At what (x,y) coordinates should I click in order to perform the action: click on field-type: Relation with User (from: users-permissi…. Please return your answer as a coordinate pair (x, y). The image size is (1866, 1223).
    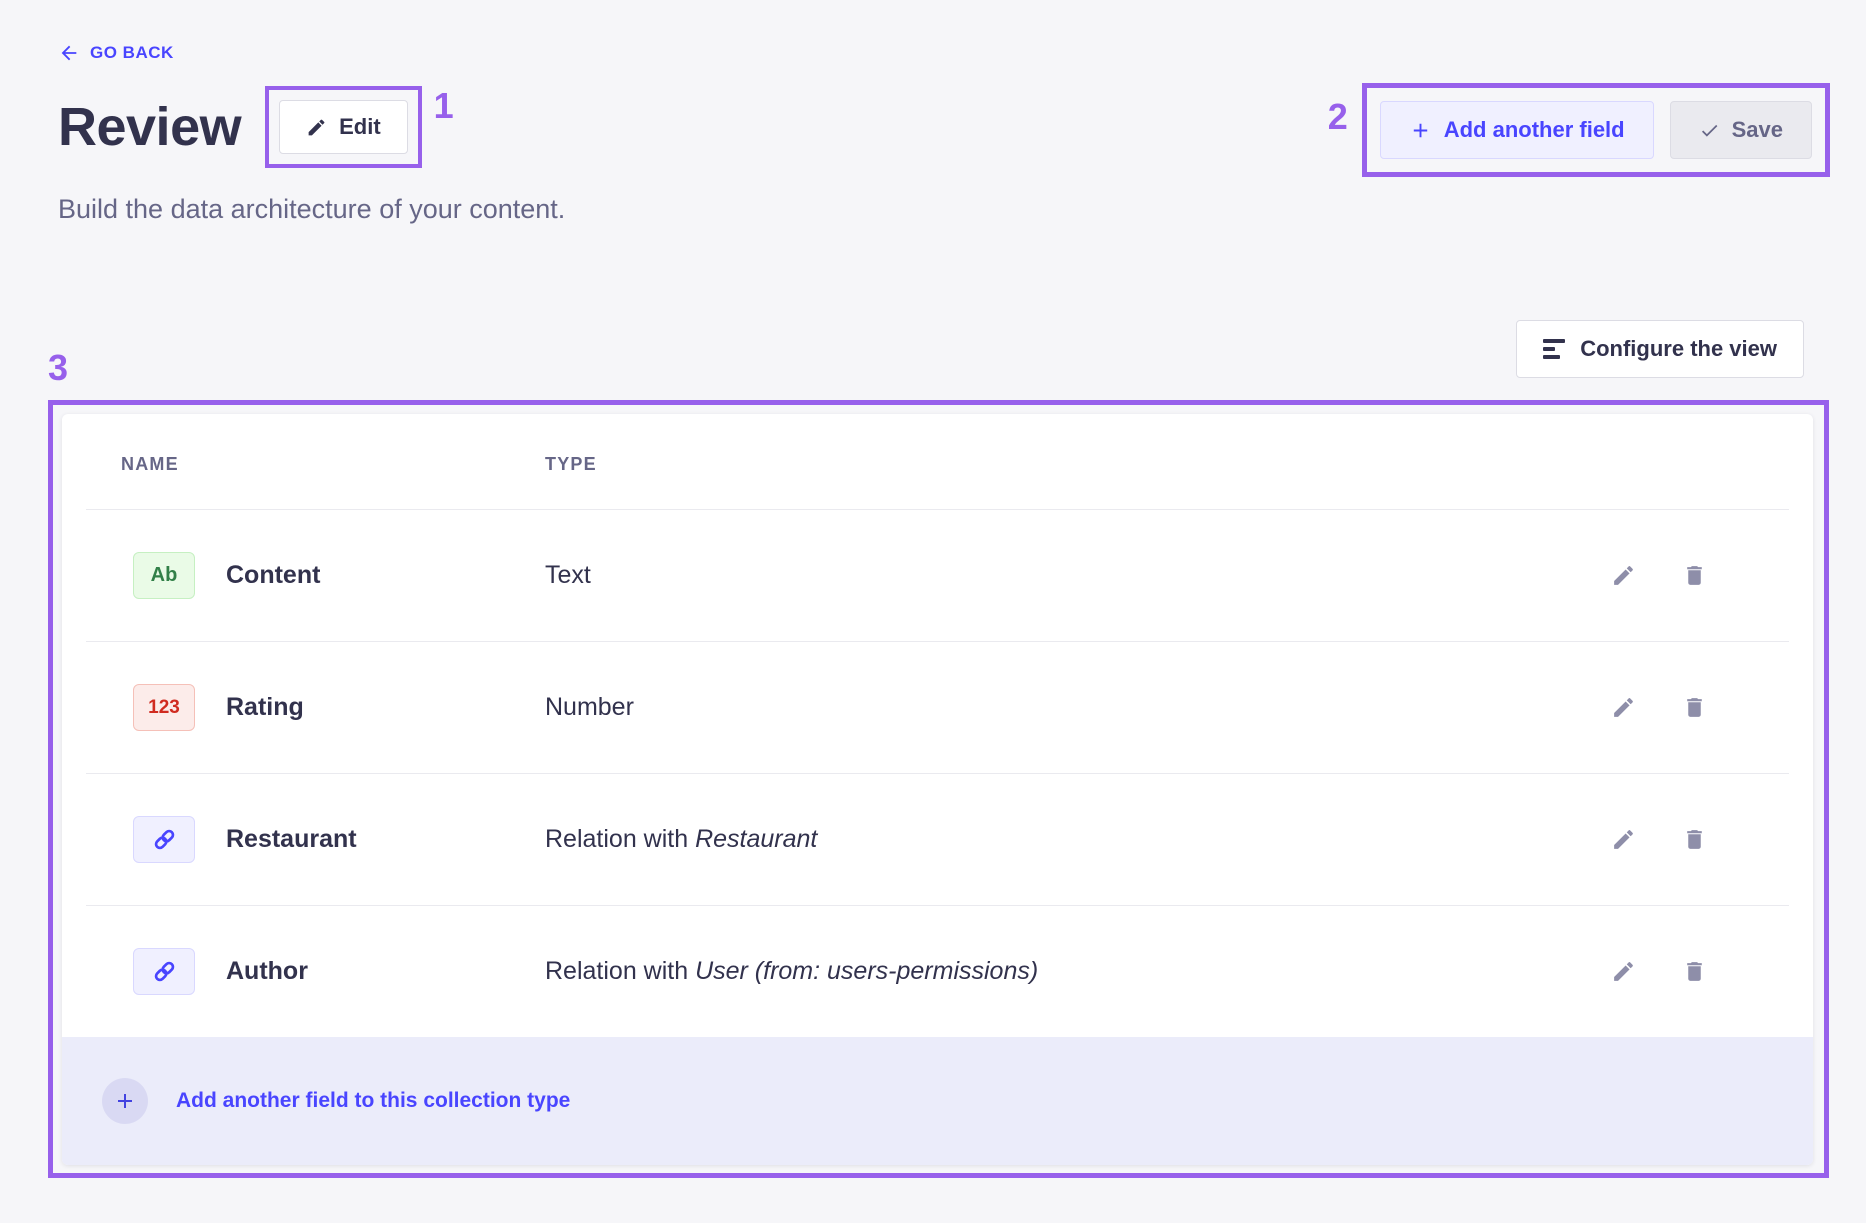
    Looking at the image, I should click on (1078, 971).